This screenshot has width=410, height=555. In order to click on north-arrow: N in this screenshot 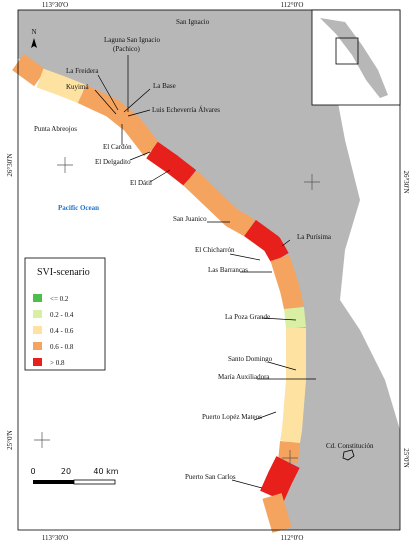, I will do `click(34, 38)`.